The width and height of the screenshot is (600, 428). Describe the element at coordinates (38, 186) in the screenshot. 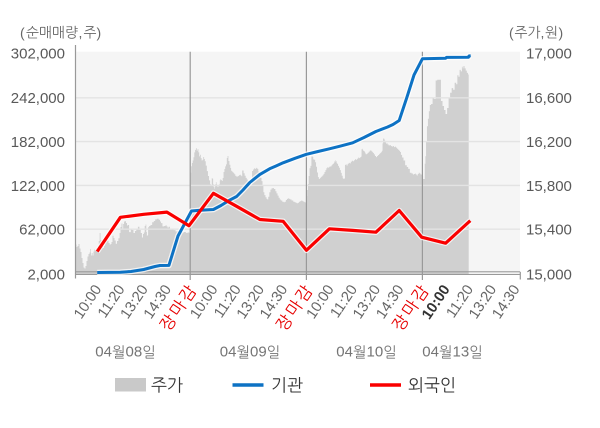

I see `svg-text: 122,000` at that location.